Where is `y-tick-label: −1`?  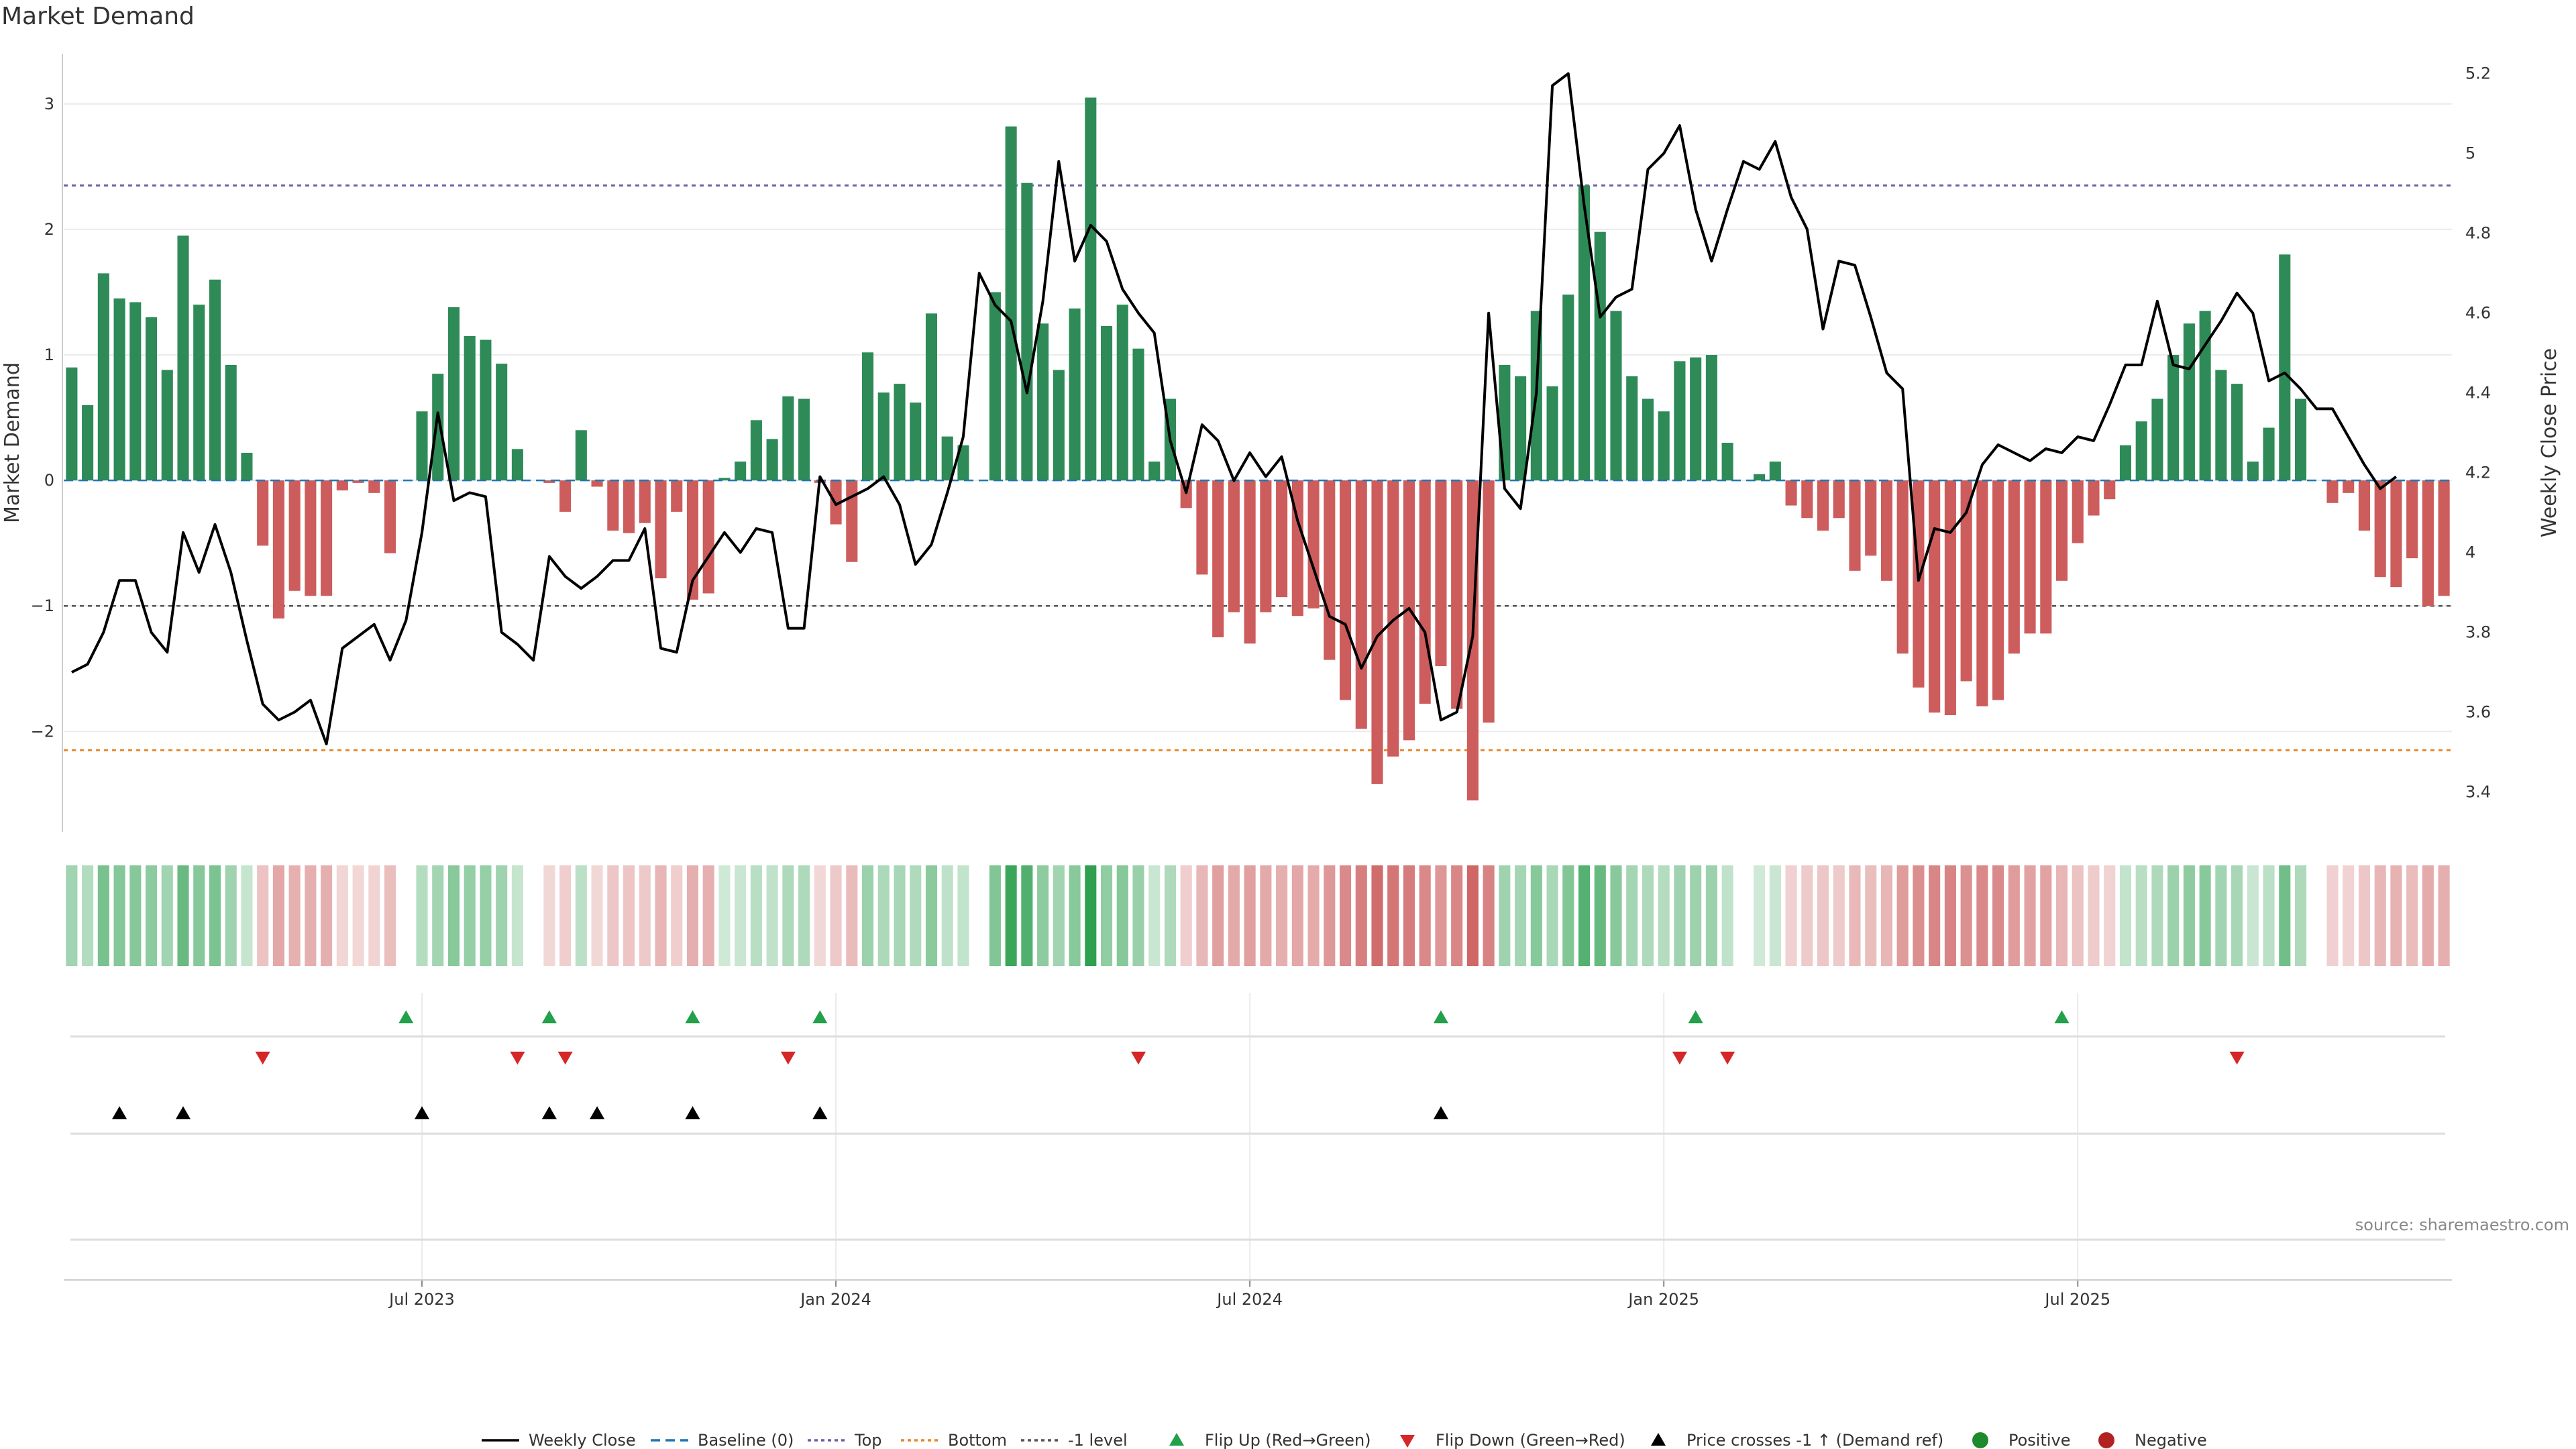 y-tick-label: −1 is located at coordinates (42, 605).